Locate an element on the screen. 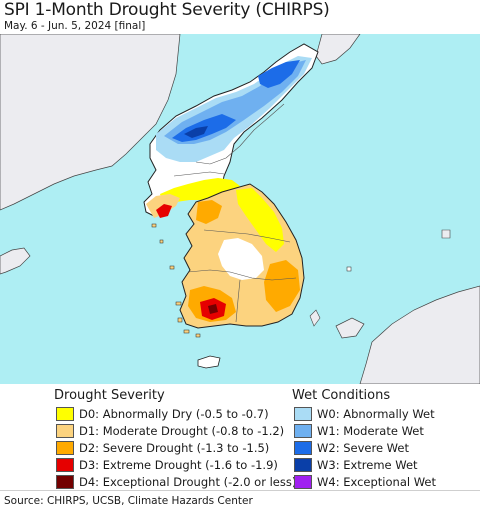  dry-d4-south is located at coordinates (213, 309).